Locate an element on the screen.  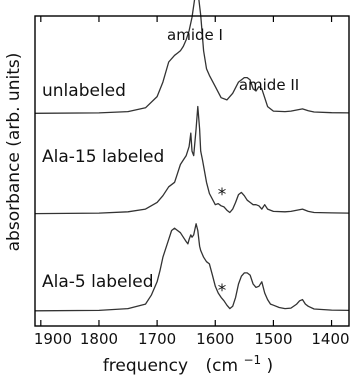
series-label-ala-15-labeled: Ala-15 labeled is located at coordinates (103, 157).